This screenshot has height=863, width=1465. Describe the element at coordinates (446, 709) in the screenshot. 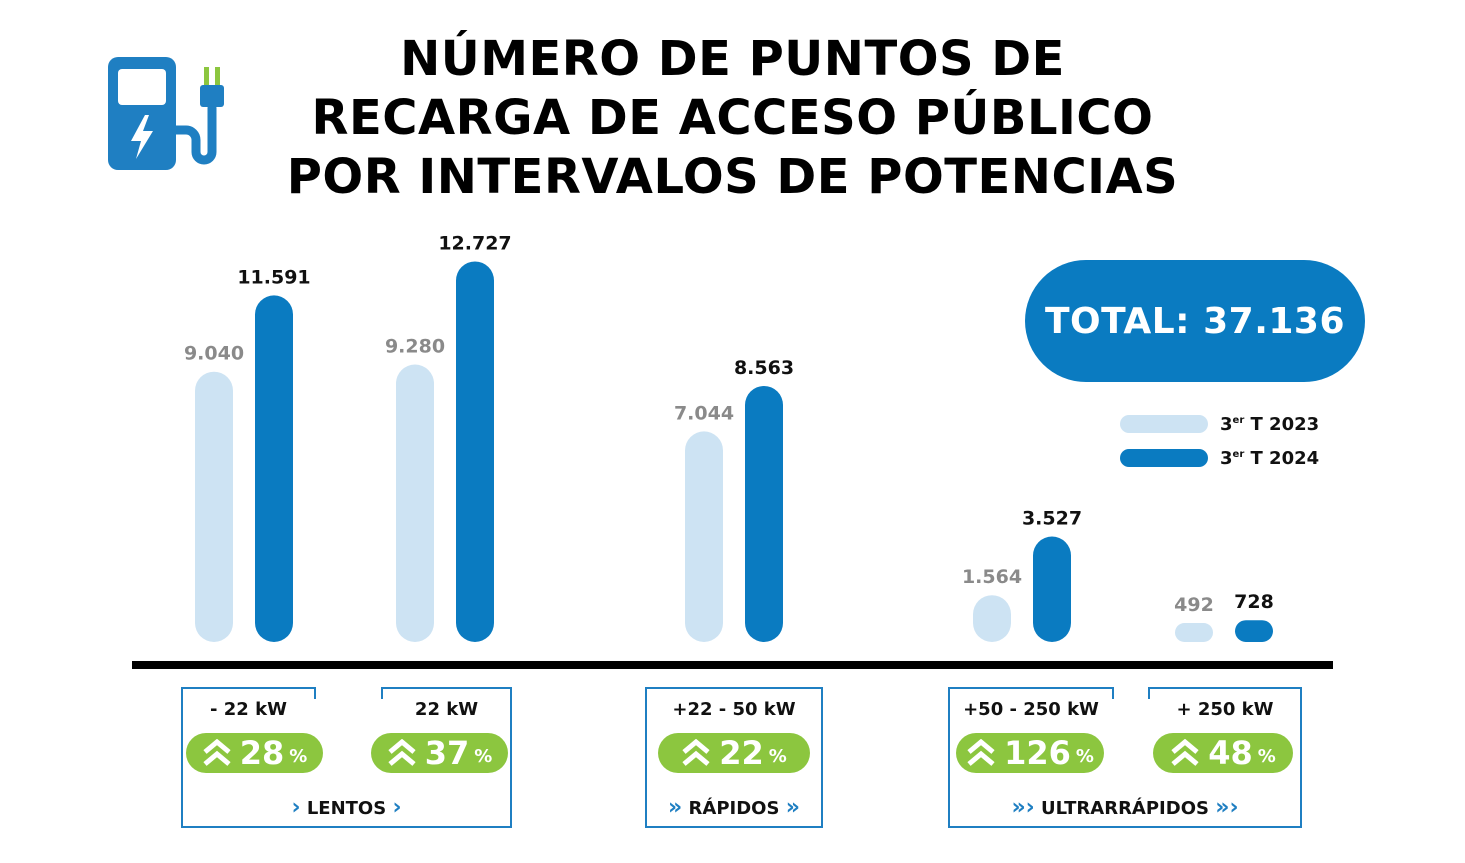

I see `category-range-label: 22 kW` at that location.